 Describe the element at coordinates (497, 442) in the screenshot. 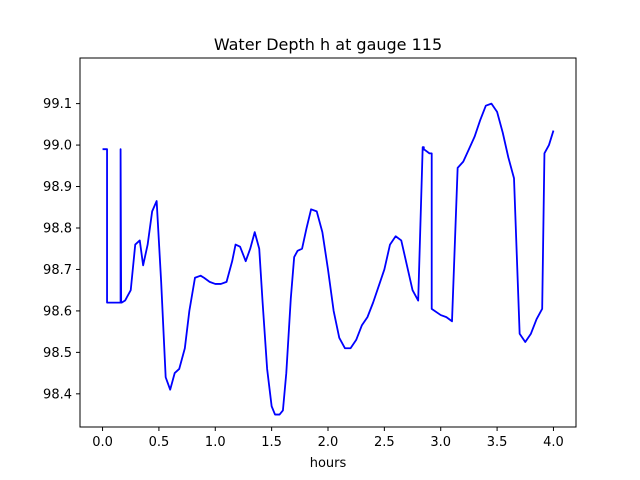

I see `x-tick-label: 3.5` at that location.